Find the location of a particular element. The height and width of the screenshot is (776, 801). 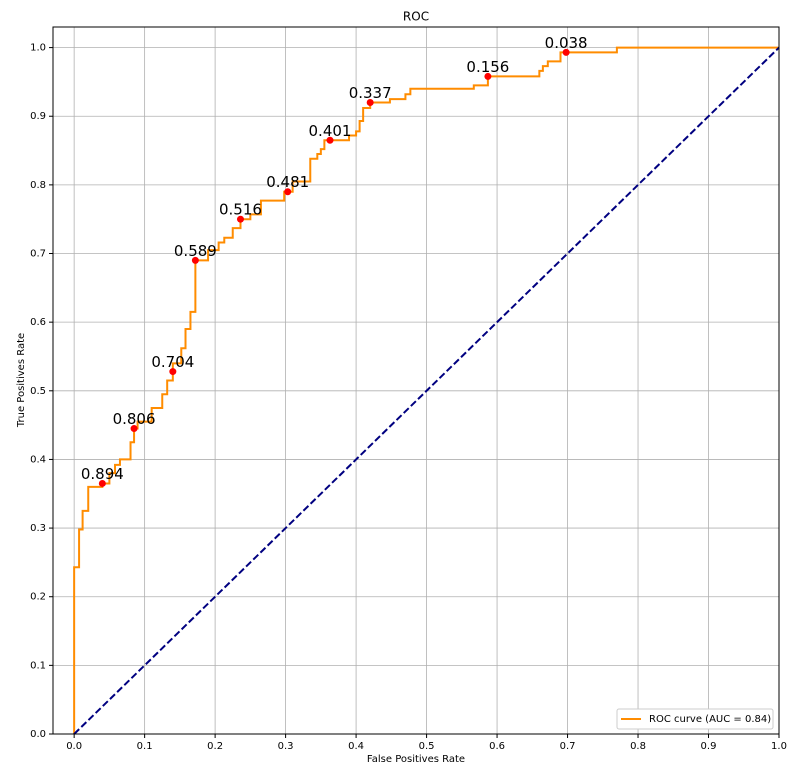

chart-title: ROC is located at coordinates (416, 17).